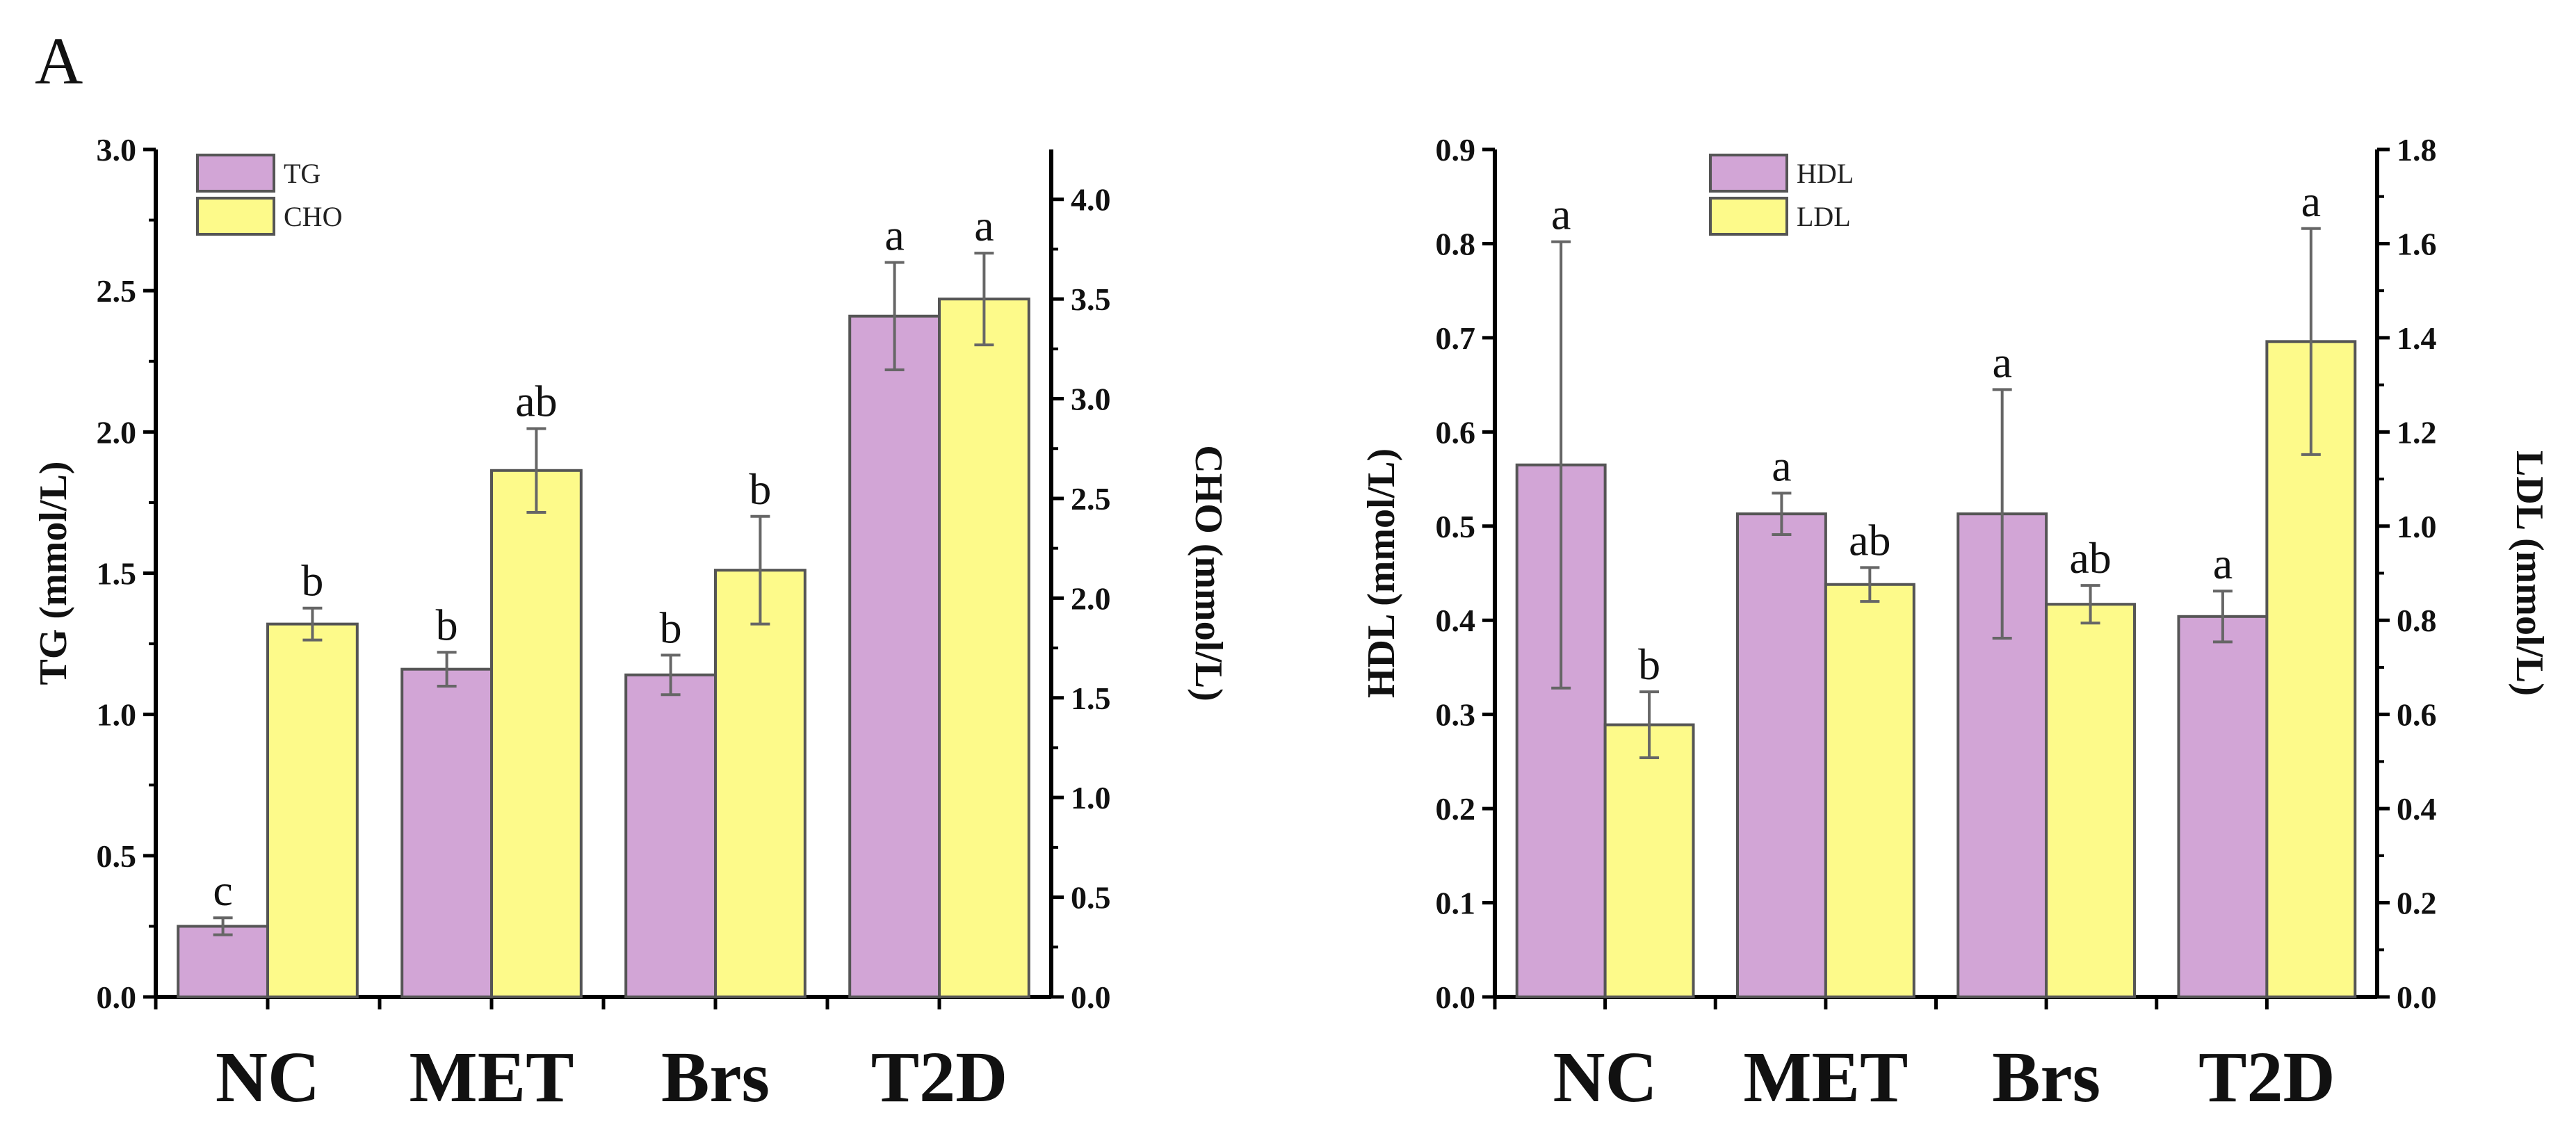 The width and height of the screenshot is (2576, 1129). What do you see at coordinates (1456, 150) in the screenshot?
I see `y-tick-label-left: 0.9` at bounding box center [1456, 150].